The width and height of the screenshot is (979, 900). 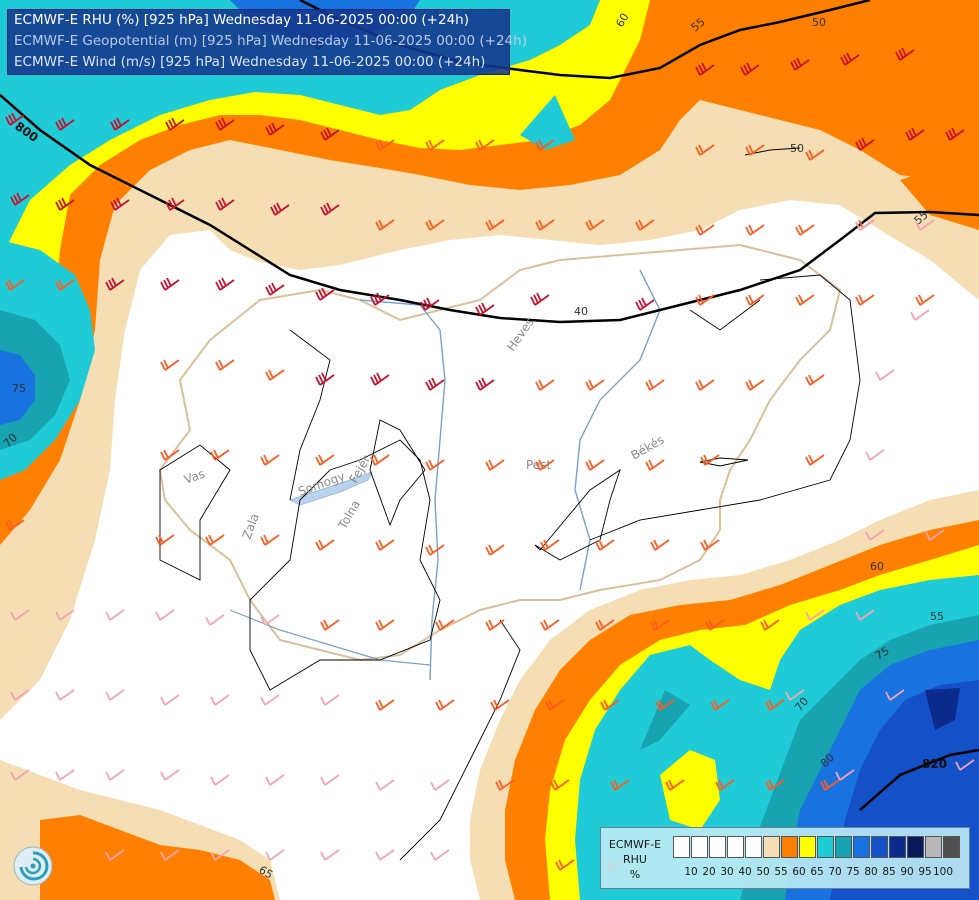 I want to click on legend-tick: 70, so click(x=835, y=872).